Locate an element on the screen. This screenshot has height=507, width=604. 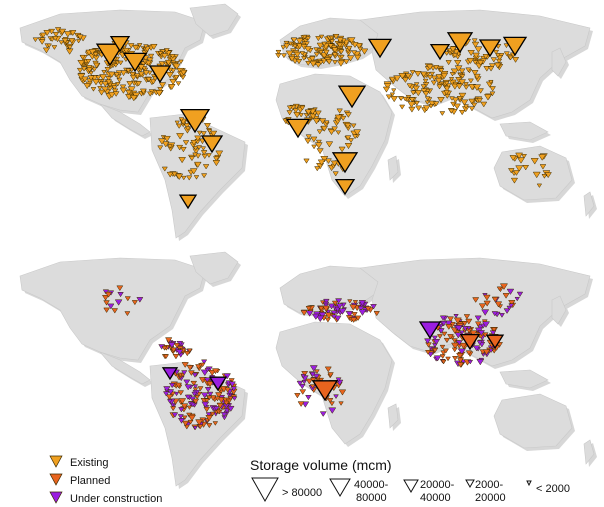
legend-label-planned: Planned is located at coordinates (90, 481).